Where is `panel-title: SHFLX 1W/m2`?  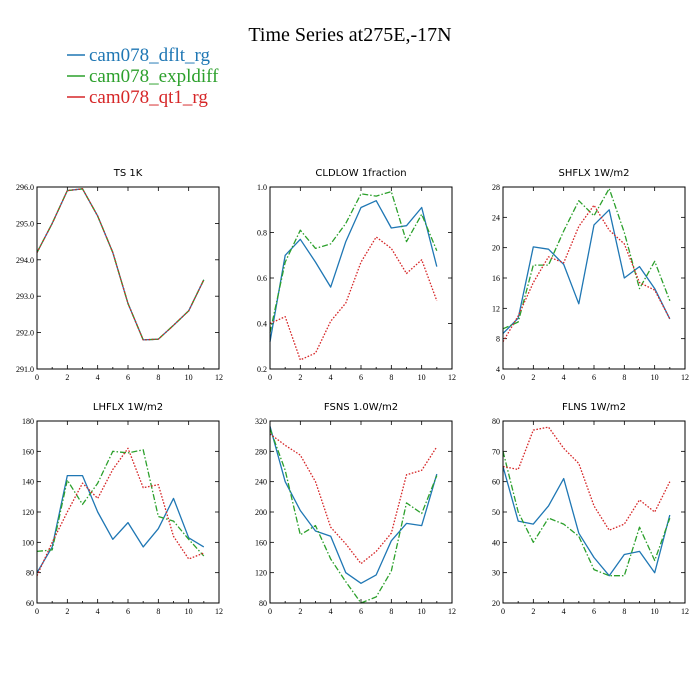
panel-title: SHFLX 1W/m2 is located at coordinates (594, 173).